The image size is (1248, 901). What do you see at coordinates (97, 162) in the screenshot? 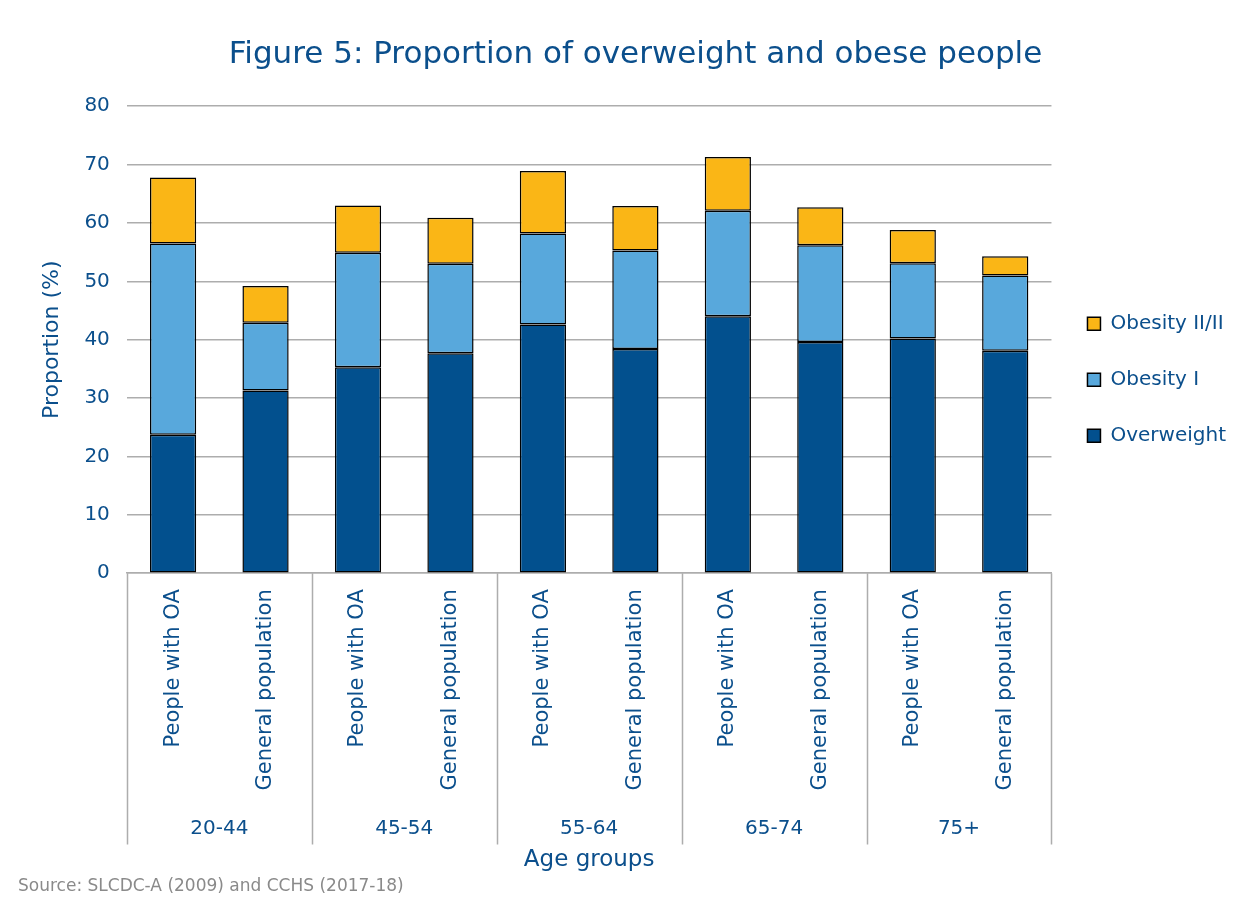
I see `y-tick-label: 70` at bounding box center [97, 162].